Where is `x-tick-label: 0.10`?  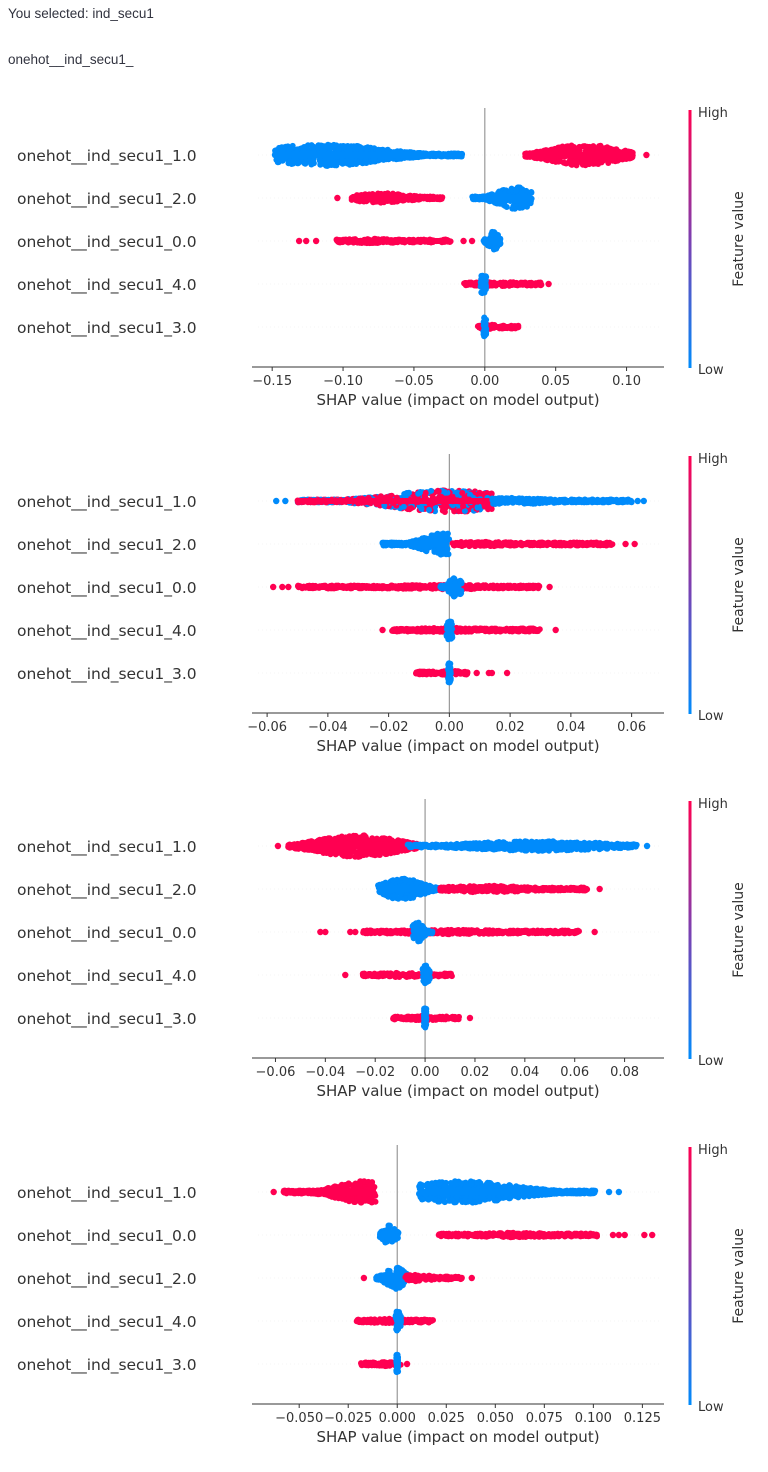 x-tick-label: 0.10 is located at coordinates (626, 381).